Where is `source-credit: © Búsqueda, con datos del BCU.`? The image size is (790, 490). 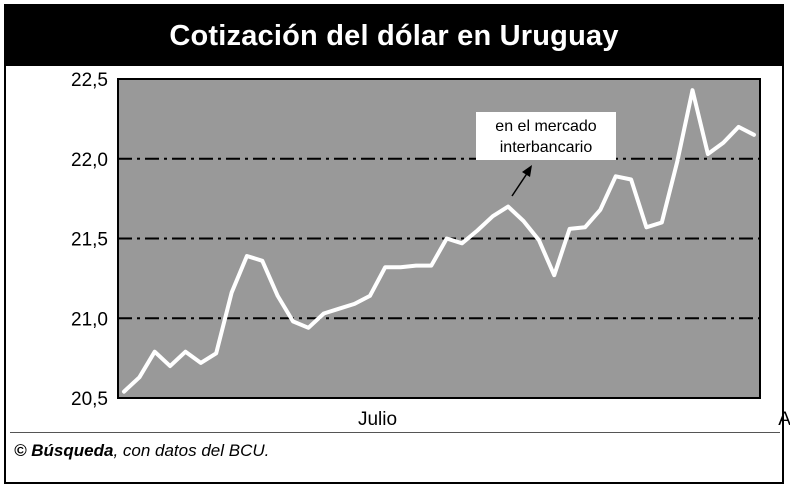 source-credit: © Búsqueda, con datos del BCU. is located at coordinates (141, 451).